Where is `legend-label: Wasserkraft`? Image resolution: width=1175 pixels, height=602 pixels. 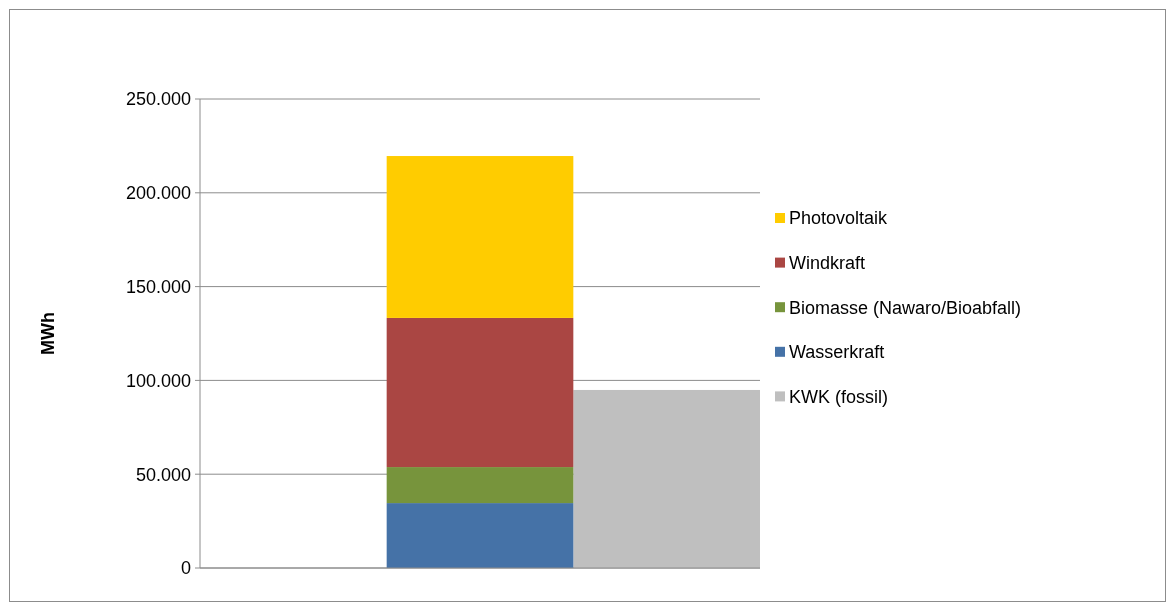 legend-label: Wasserkraft is located at coordinates (837, 352).